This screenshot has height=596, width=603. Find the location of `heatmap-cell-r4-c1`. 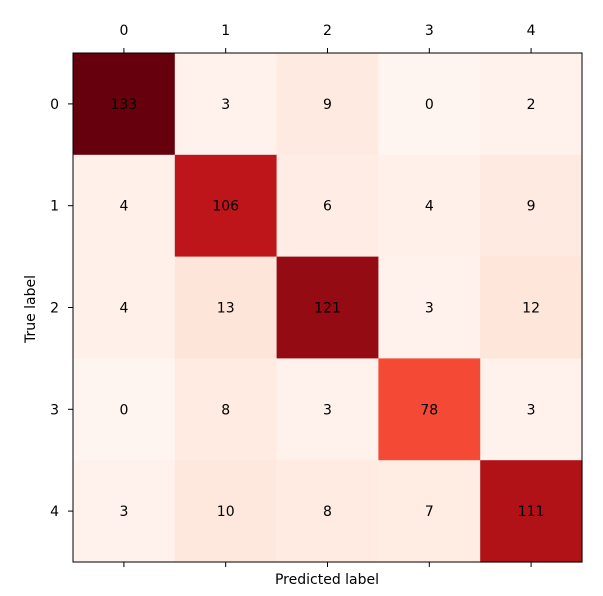

heatmap-cell-r4-c1 is located at coordinates (226, 511).